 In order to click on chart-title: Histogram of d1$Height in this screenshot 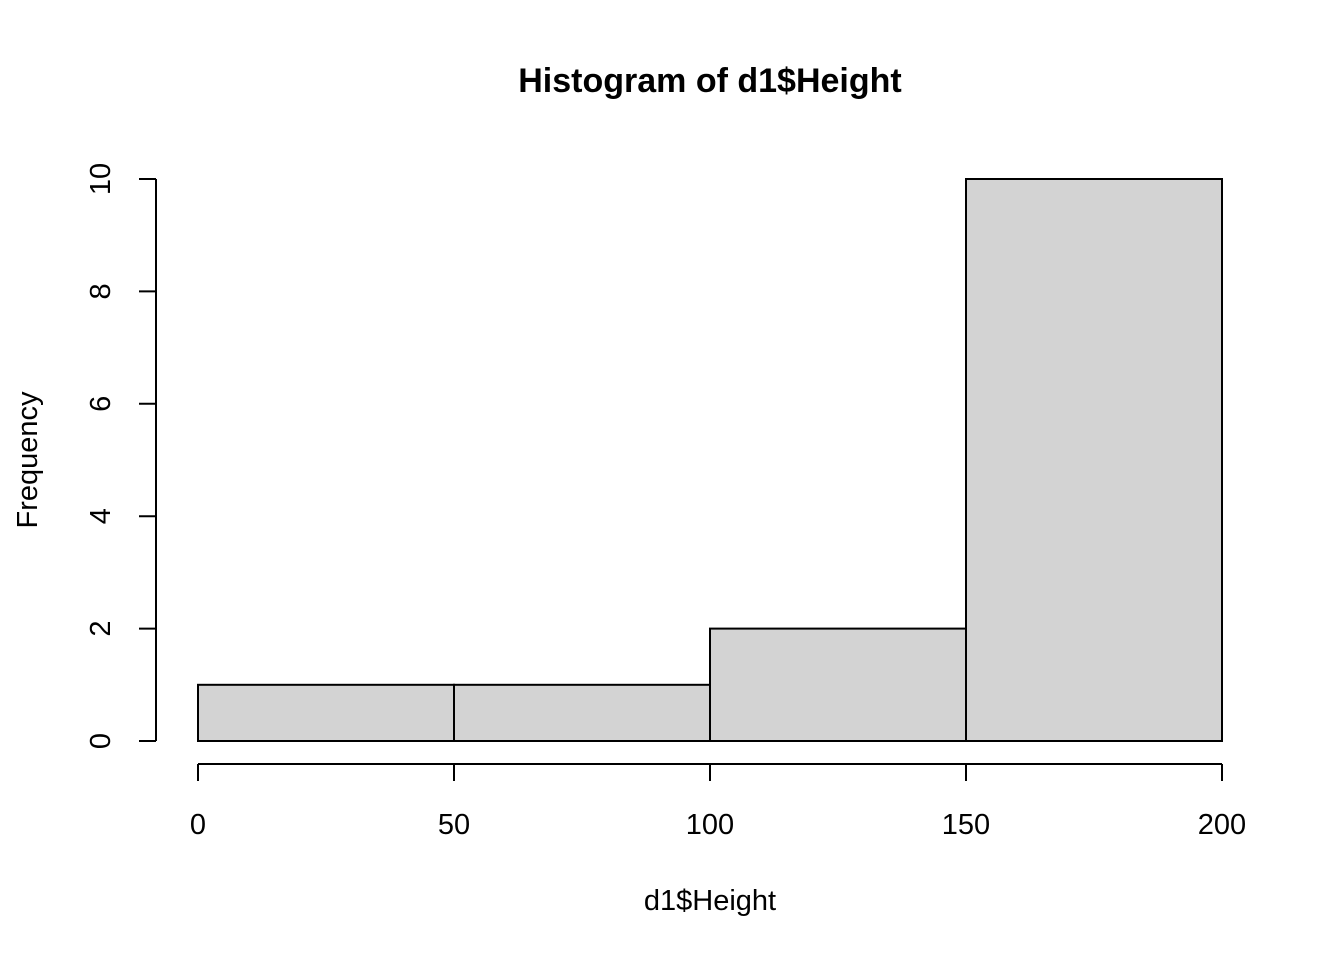, I will do `click(709, 81)`.